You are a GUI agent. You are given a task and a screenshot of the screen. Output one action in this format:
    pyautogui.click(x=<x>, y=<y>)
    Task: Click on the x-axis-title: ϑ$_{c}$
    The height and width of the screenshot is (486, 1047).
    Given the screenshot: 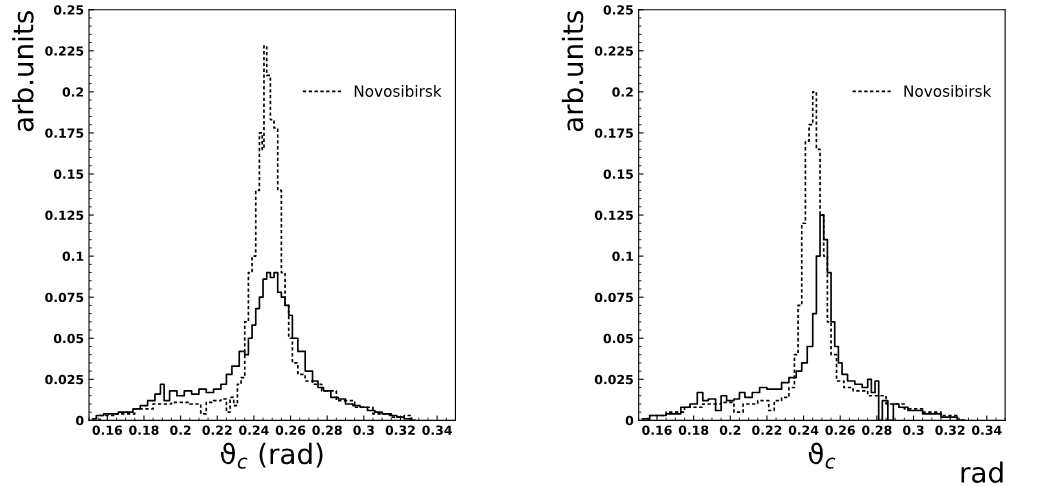 What is the action you would take?
    pyautogui.click(x=822, y=455)
    